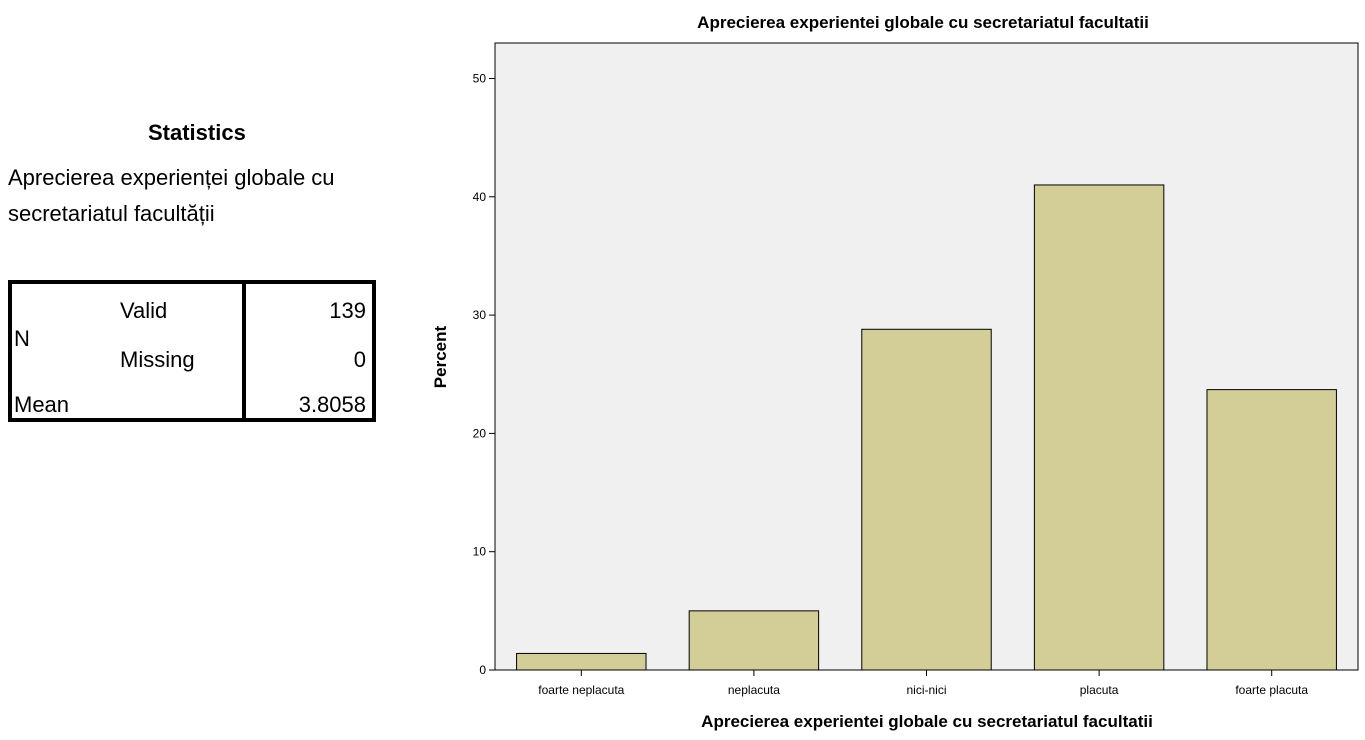 Image resolution: width=1365 pixels, height=740 pixels. What do you see at coordinates (359, 359) in the screenshot?
I see `row-missing-value: 0` at bounding box center [359, 359].